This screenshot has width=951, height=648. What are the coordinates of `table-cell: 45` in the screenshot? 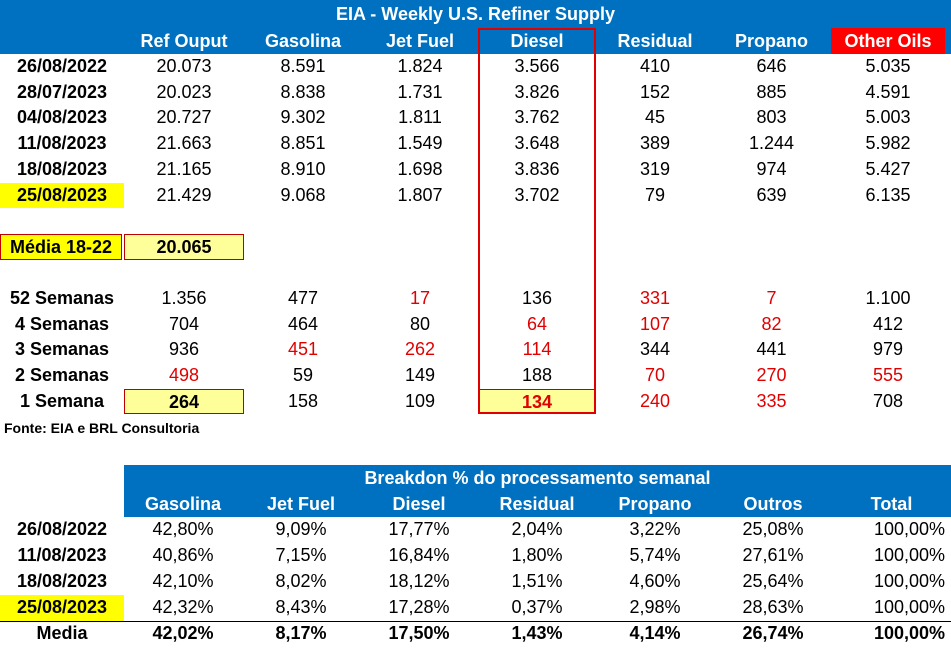 It's located at (655, 117).